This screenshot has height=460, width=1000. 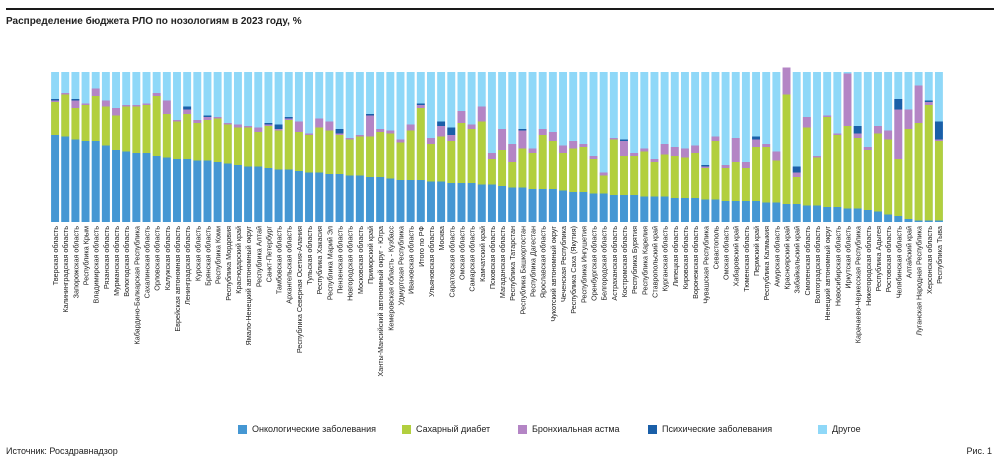 I want to click on x-tick-label: Республика Северная Осетия-Алания, so click(x=299, y=289).